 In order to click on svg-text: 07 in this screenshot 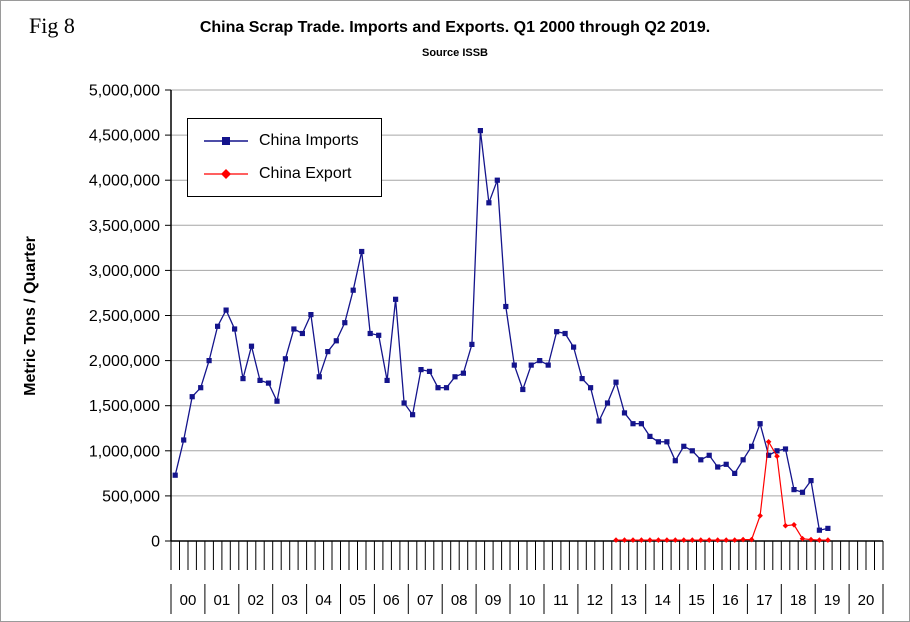, I will do `click(425, 600)`.